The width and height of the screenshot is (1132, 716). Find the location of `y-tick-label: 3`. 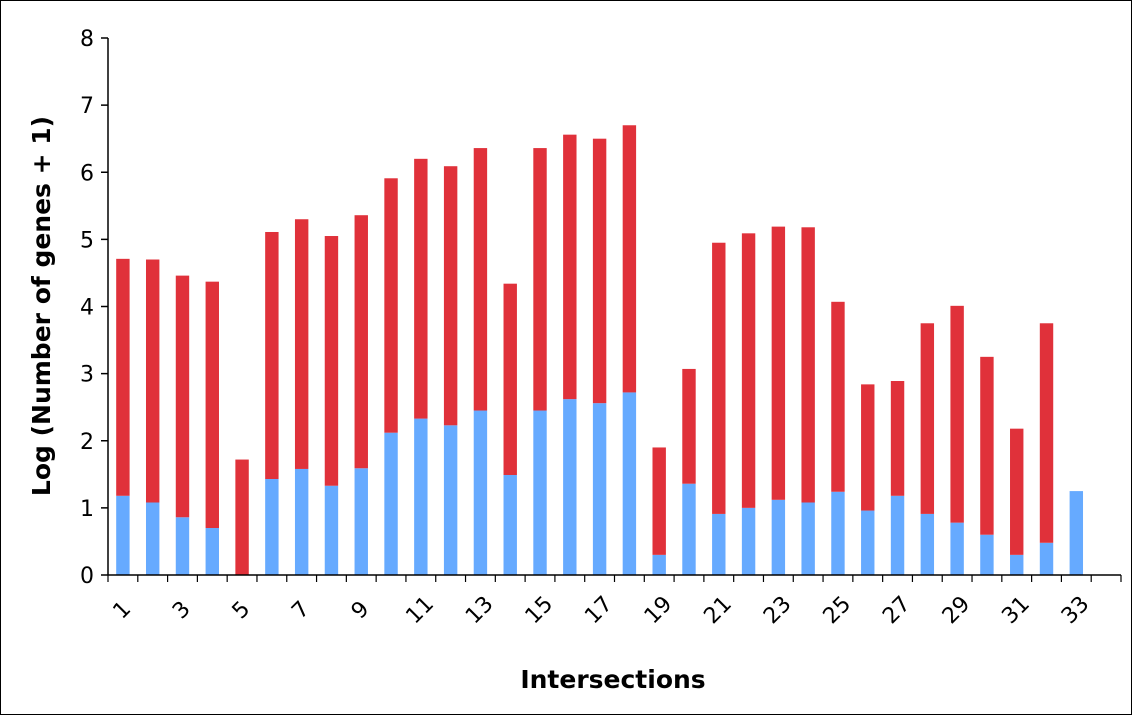

y-tick-label: 3 is located at coordinates (87, 375).